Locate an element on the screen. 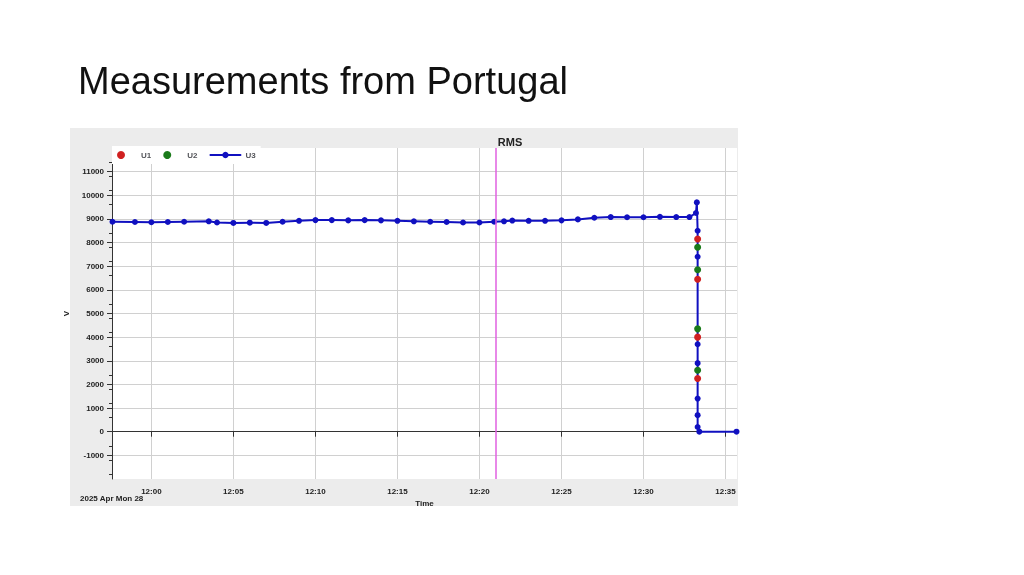 This screenshot has height=575, width=1024. chart-title: Measurements from Portugal is located at coordinates (323, 81).